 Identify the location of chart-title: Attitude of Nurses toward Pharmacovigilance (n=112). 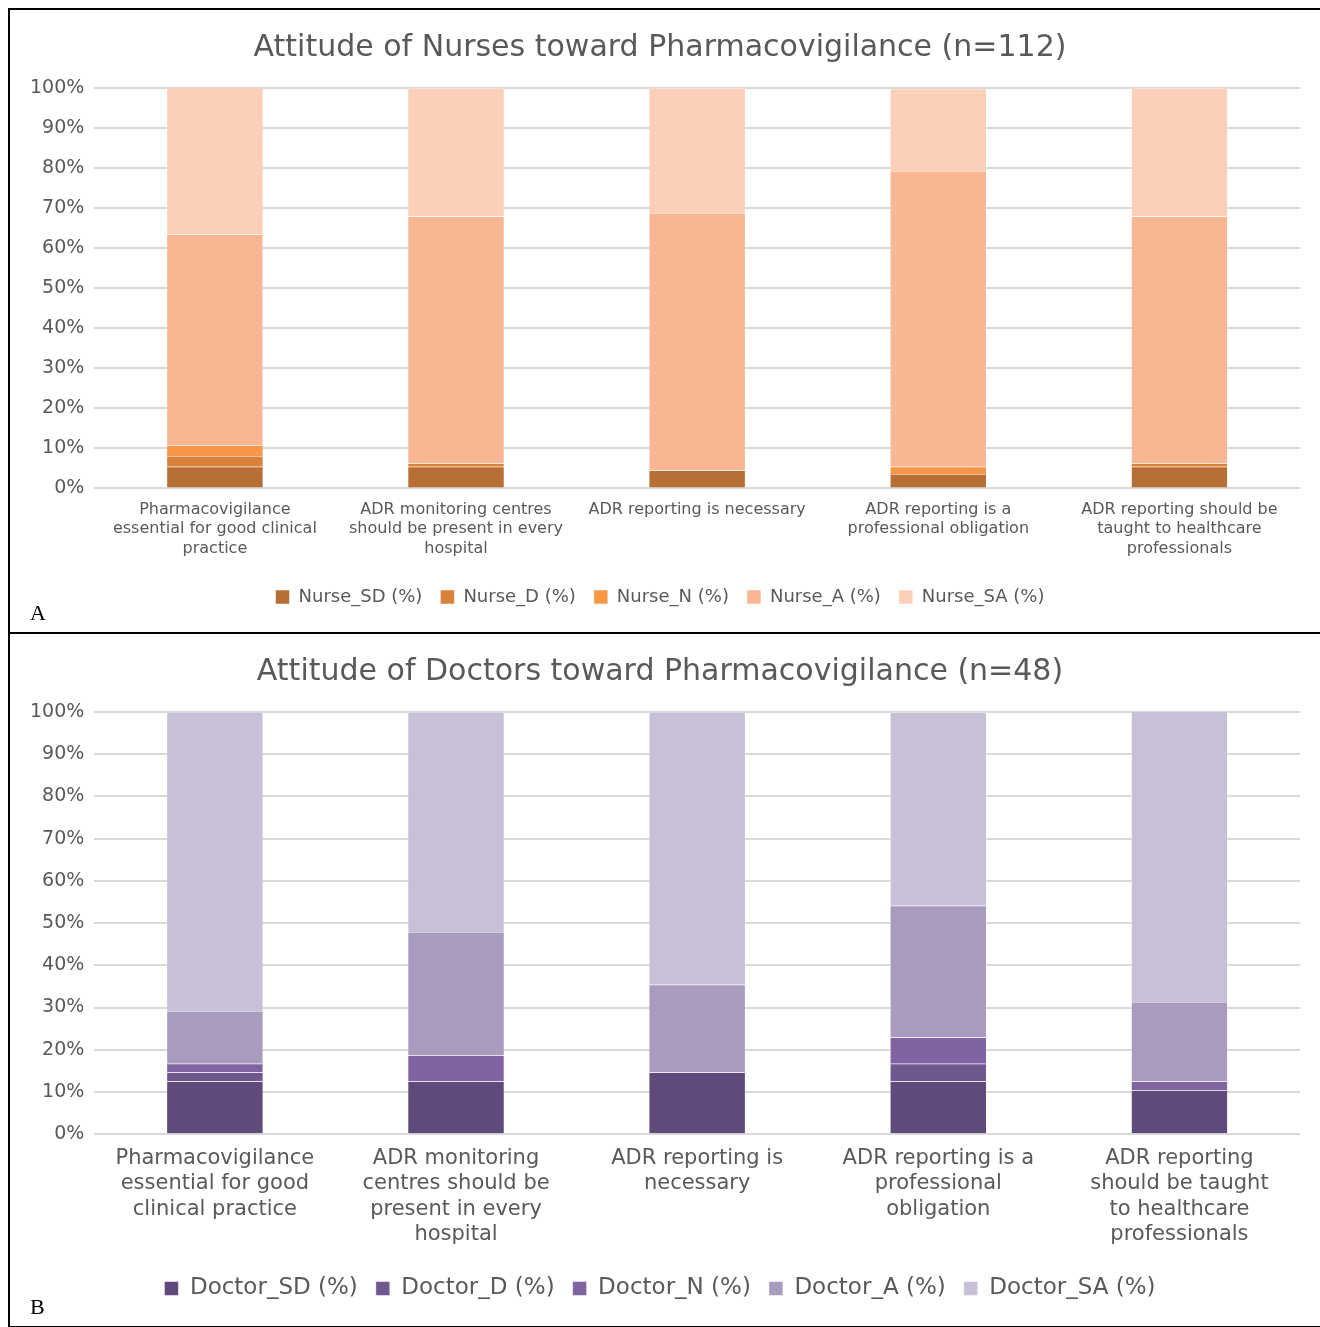
(660, 45).